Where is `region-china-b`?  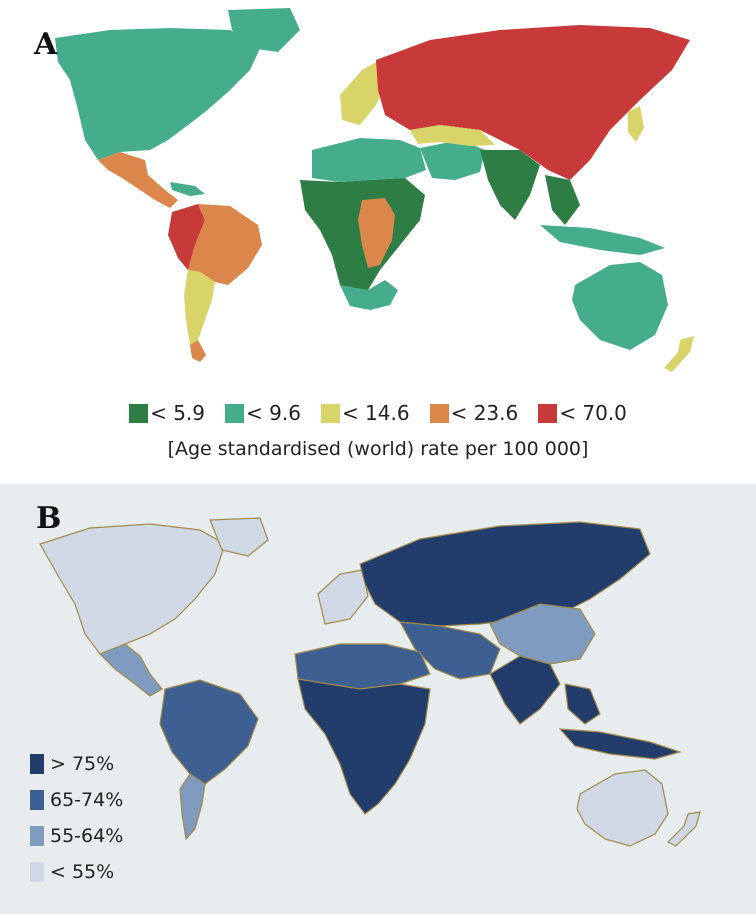
region-china-b is located at coordinates (542, 634).